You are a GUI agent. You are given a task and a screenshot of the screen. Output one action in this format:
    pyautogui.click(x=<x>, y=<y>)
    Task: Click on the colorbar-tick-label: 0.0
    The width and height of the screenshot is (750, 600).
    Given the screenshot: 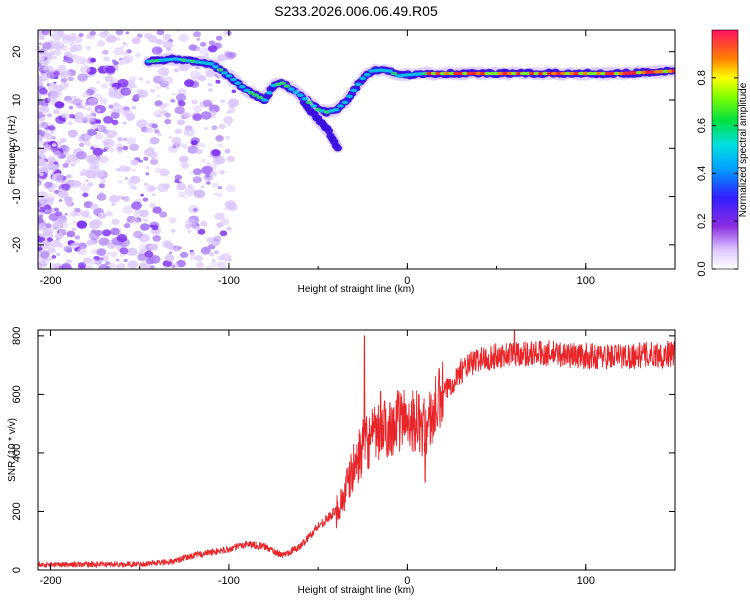 What is the action you would take?
    pyautogui.click(x=702, y=268)
    